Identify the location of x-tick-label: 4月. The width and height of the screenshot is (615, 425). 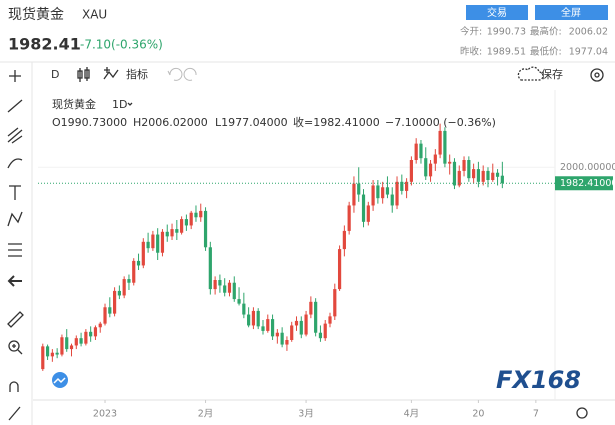
(412, 414).